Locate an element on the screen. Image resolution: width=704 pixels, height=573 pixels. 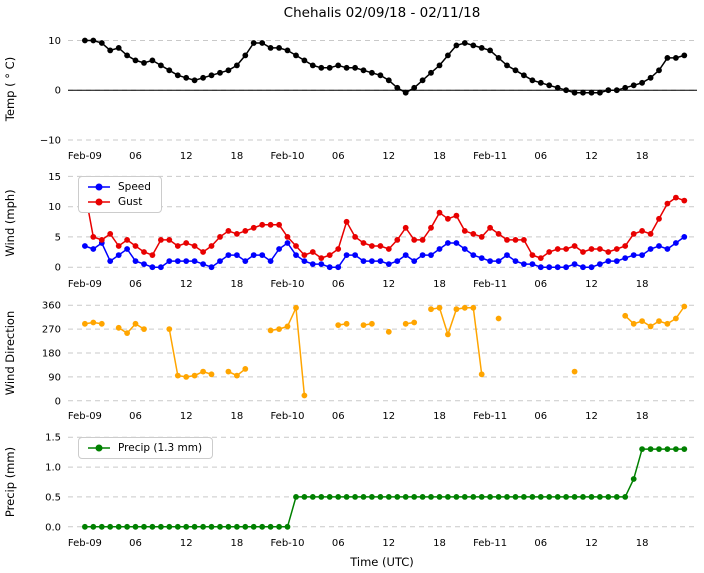
gust-line is located at coordinates (384, 225).